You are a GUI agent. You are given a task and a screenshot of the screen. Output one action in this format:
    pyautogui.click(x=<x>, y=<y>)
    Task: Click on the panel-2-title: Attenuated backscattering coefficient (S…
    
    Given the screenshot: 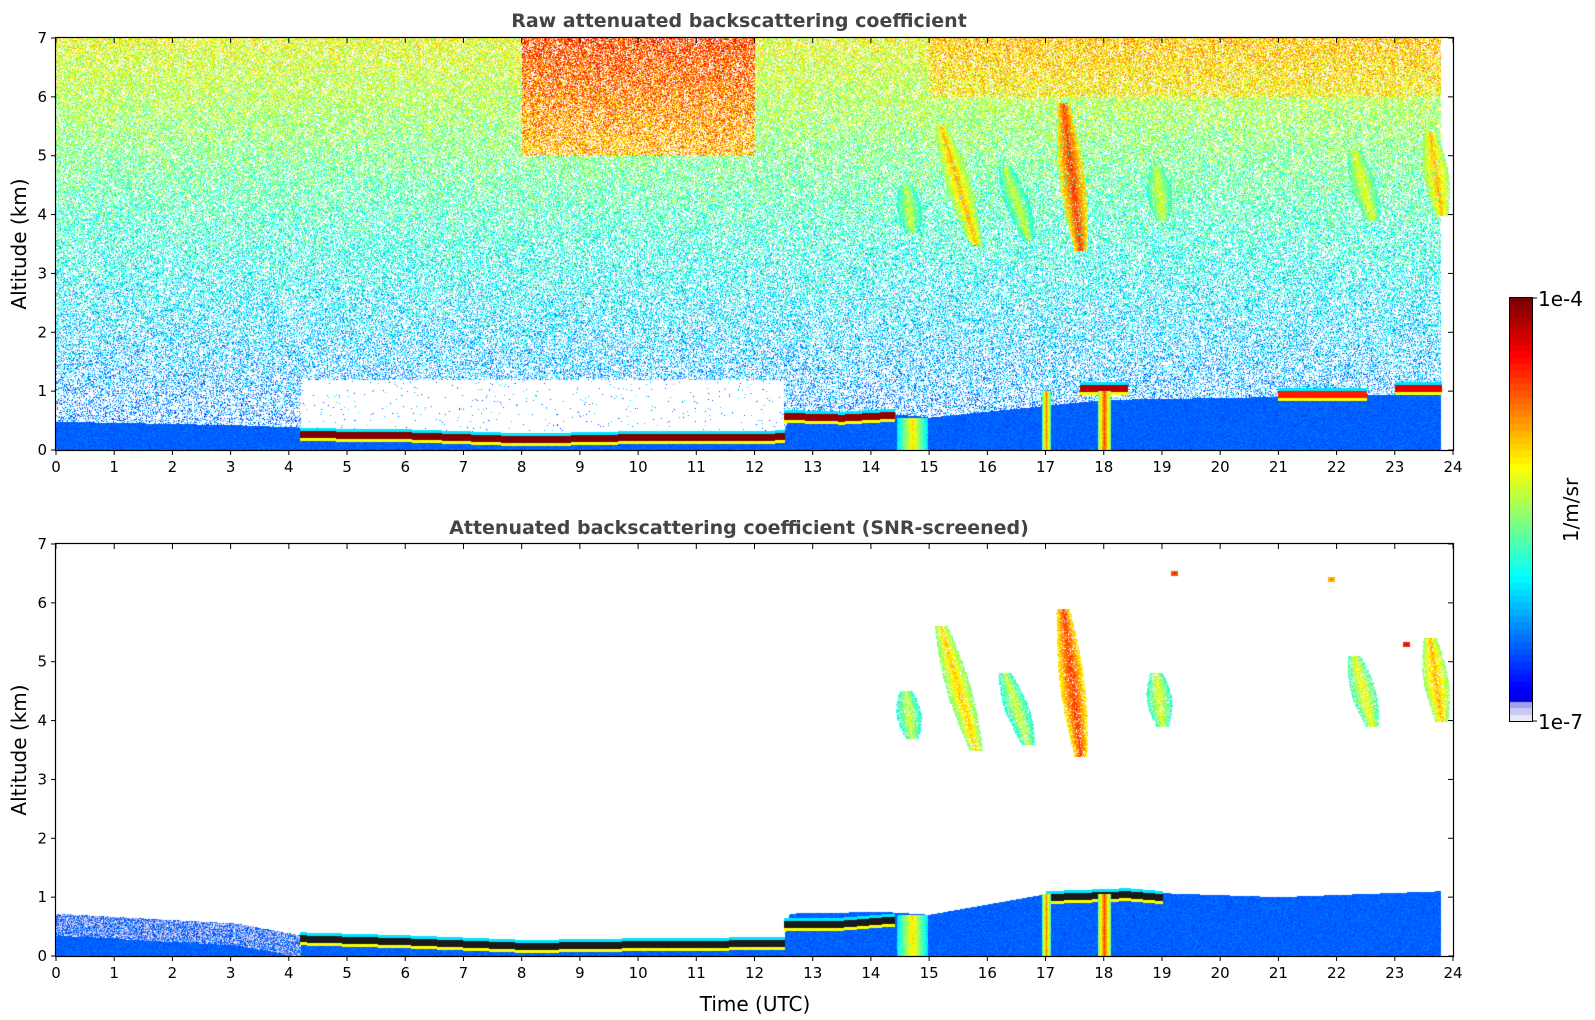 What is the action you would take?
    pyautogui.click(x=739, y=528)
    